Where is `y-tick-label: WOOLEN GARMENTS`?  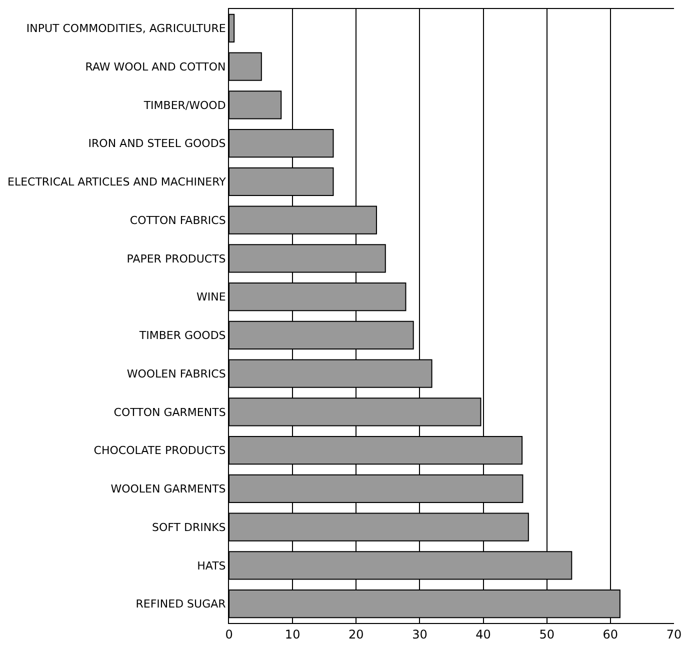 y-tick-label: WOOLEN GARMENTS is located at coordinates (168, 489).